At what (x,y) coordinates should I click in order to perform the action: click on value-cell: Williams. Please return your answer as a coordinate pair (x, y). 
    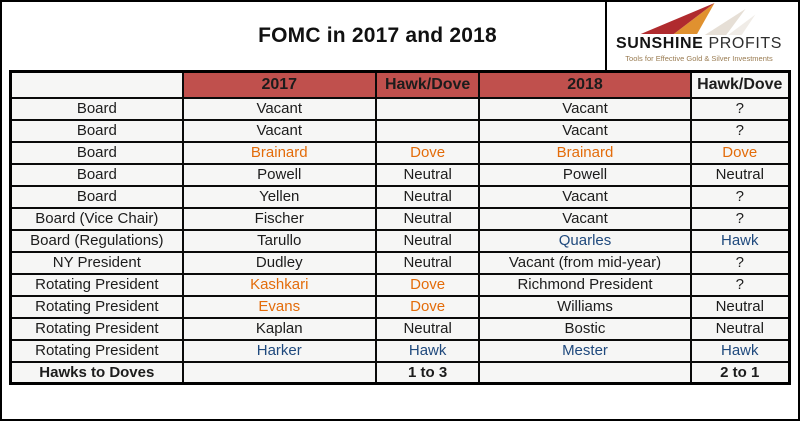
    Looking at the image, I should click on (585, 306).